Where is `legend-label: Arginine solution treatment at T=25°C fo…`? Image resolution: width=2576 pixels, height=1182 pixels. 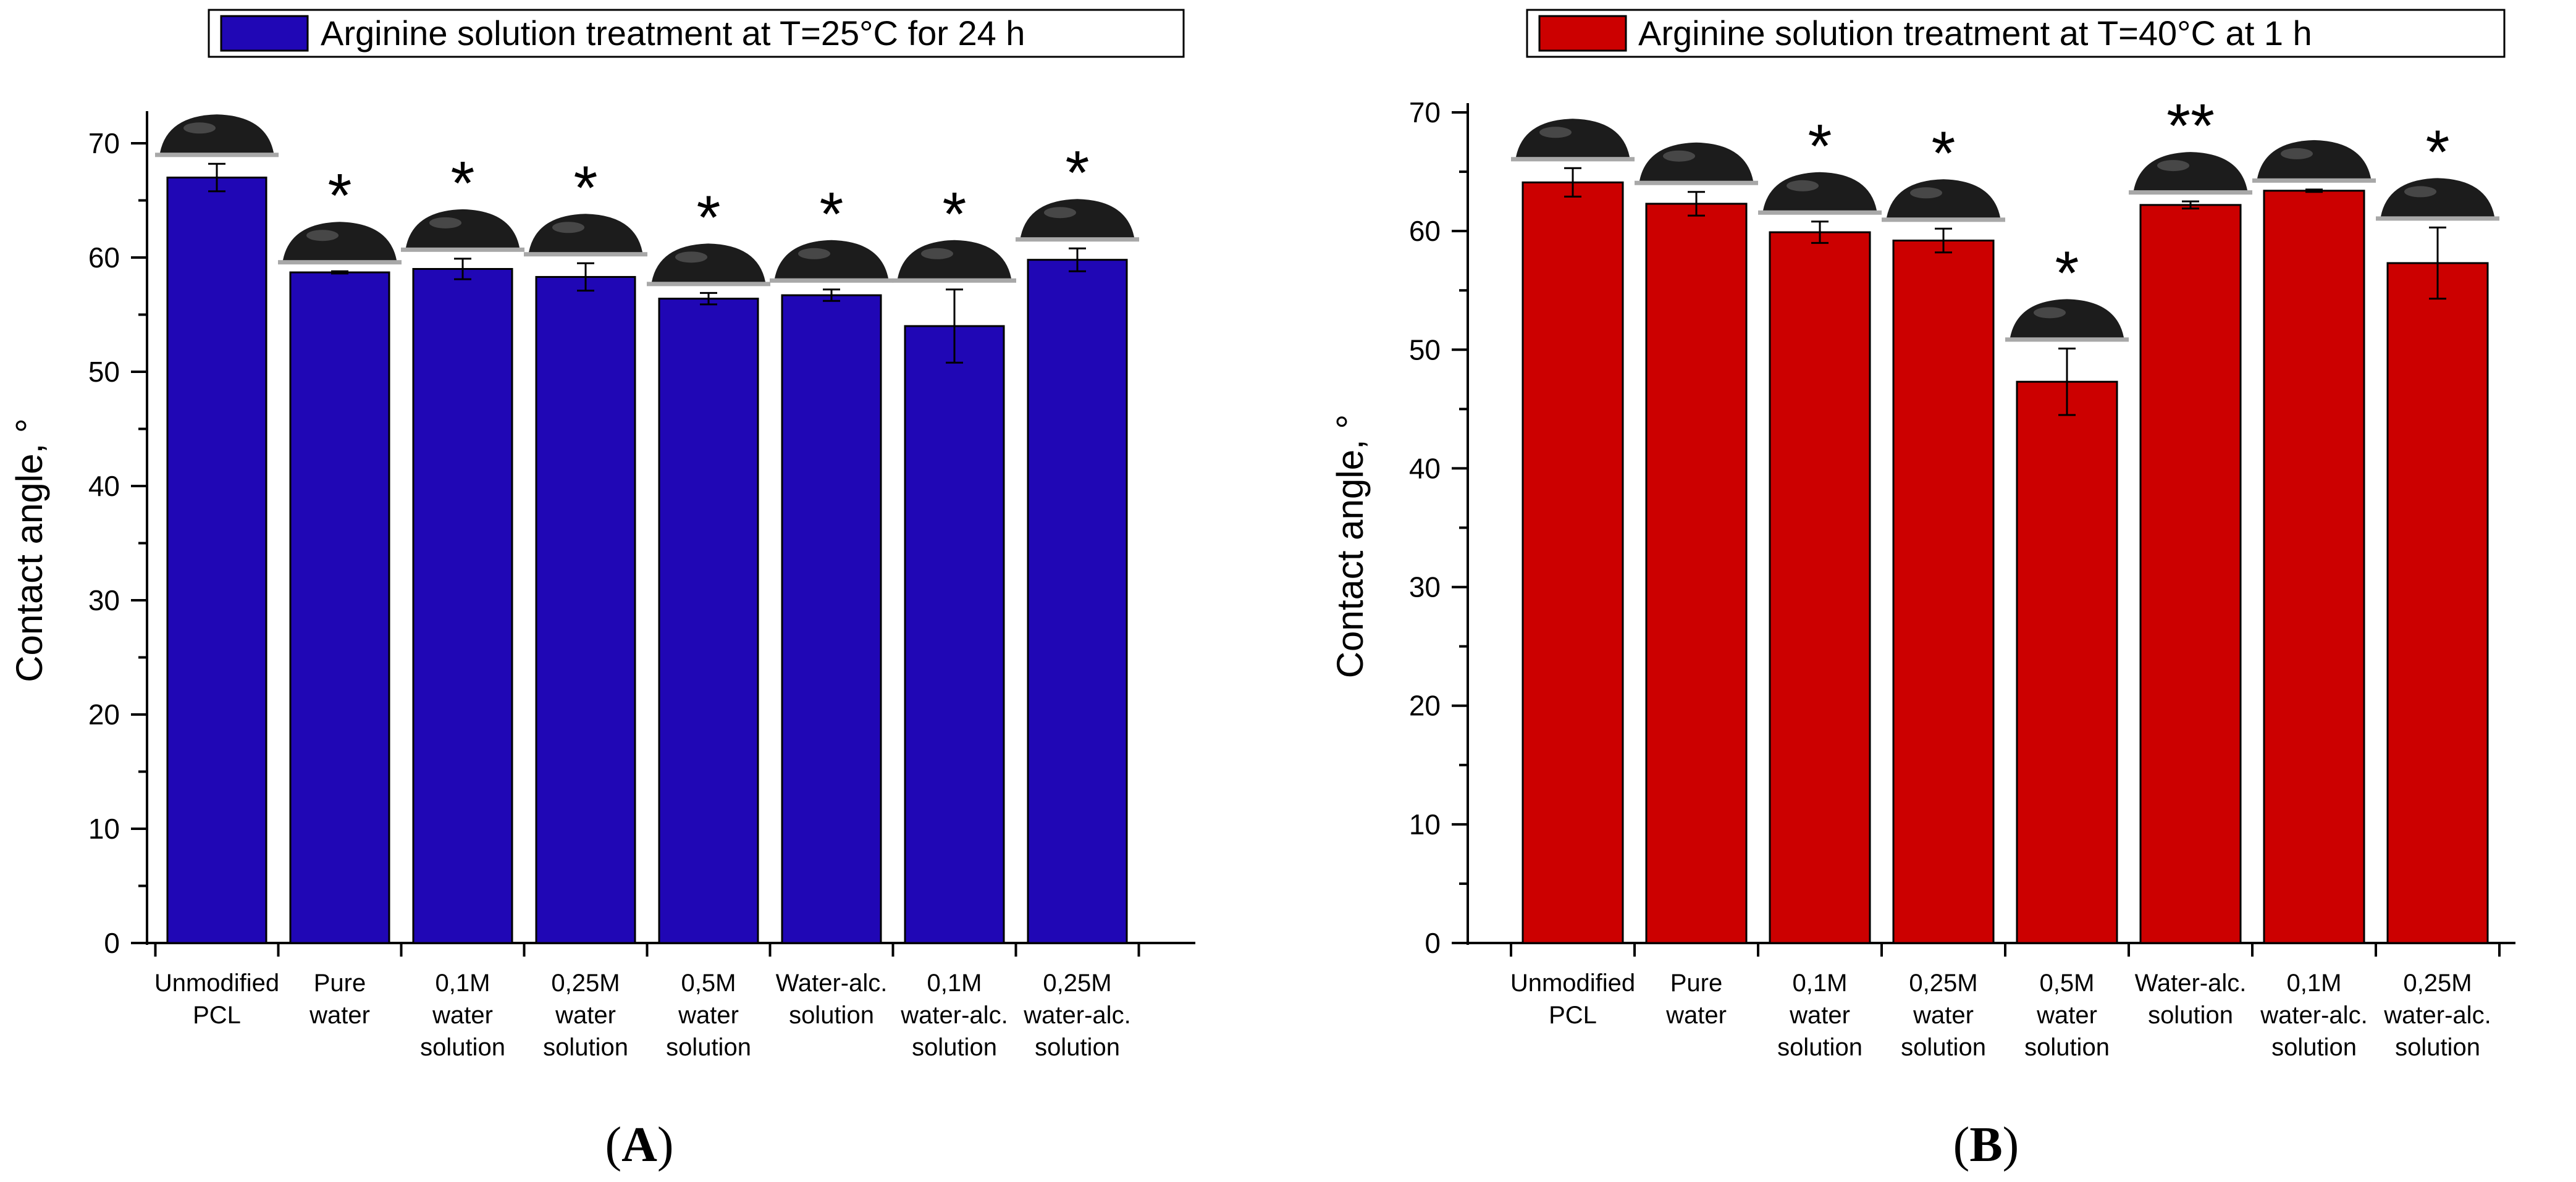
legend-label: Arginine solution treatment at T=25°C fo… is located at coordinates (673, 33).